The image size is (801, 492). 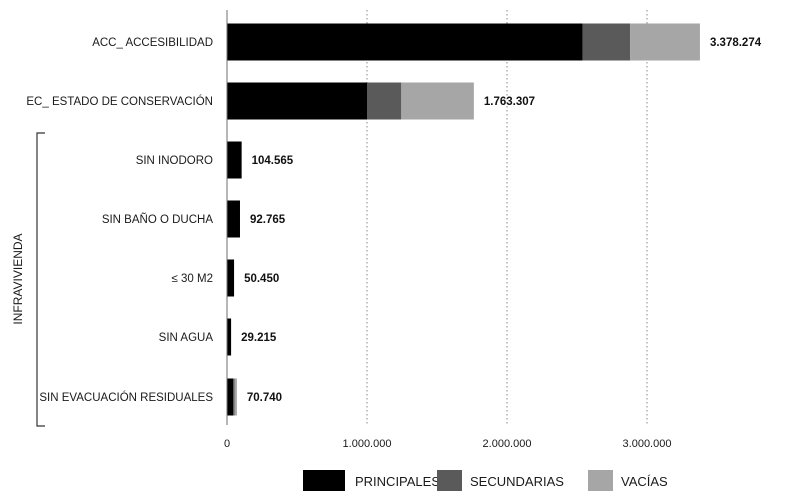 I want to click on bar-total-label: 1.763.307, so click(x=509, y=102).